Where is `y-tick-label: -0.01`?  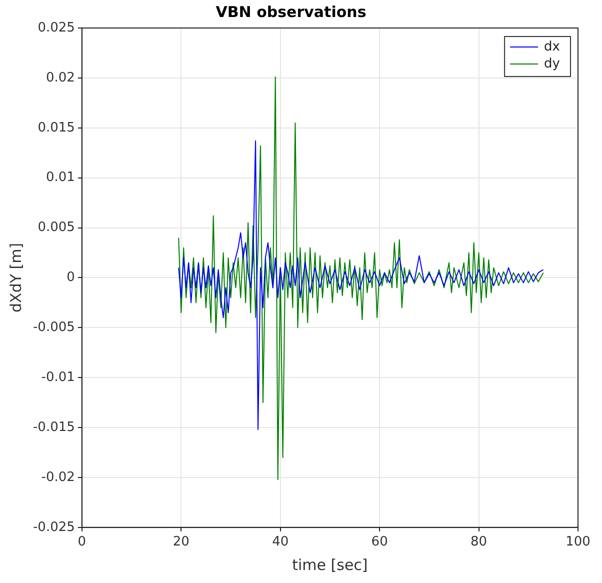 y-tick-label: -0.01 is located at coordinates (58, 377).